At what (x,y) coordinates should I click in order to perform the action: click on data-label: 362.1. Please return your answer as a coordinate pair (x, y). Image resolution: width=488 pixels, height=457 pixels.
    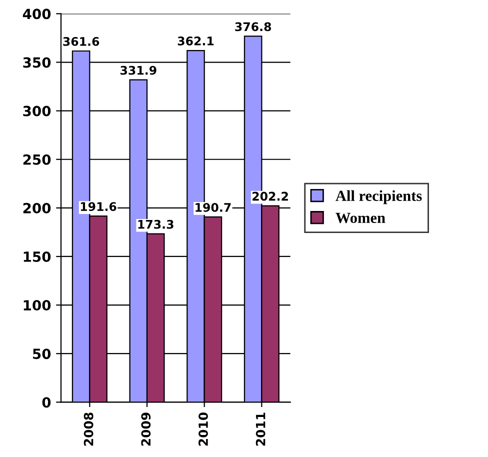
    Looking at the image, I should click on (196, 41).